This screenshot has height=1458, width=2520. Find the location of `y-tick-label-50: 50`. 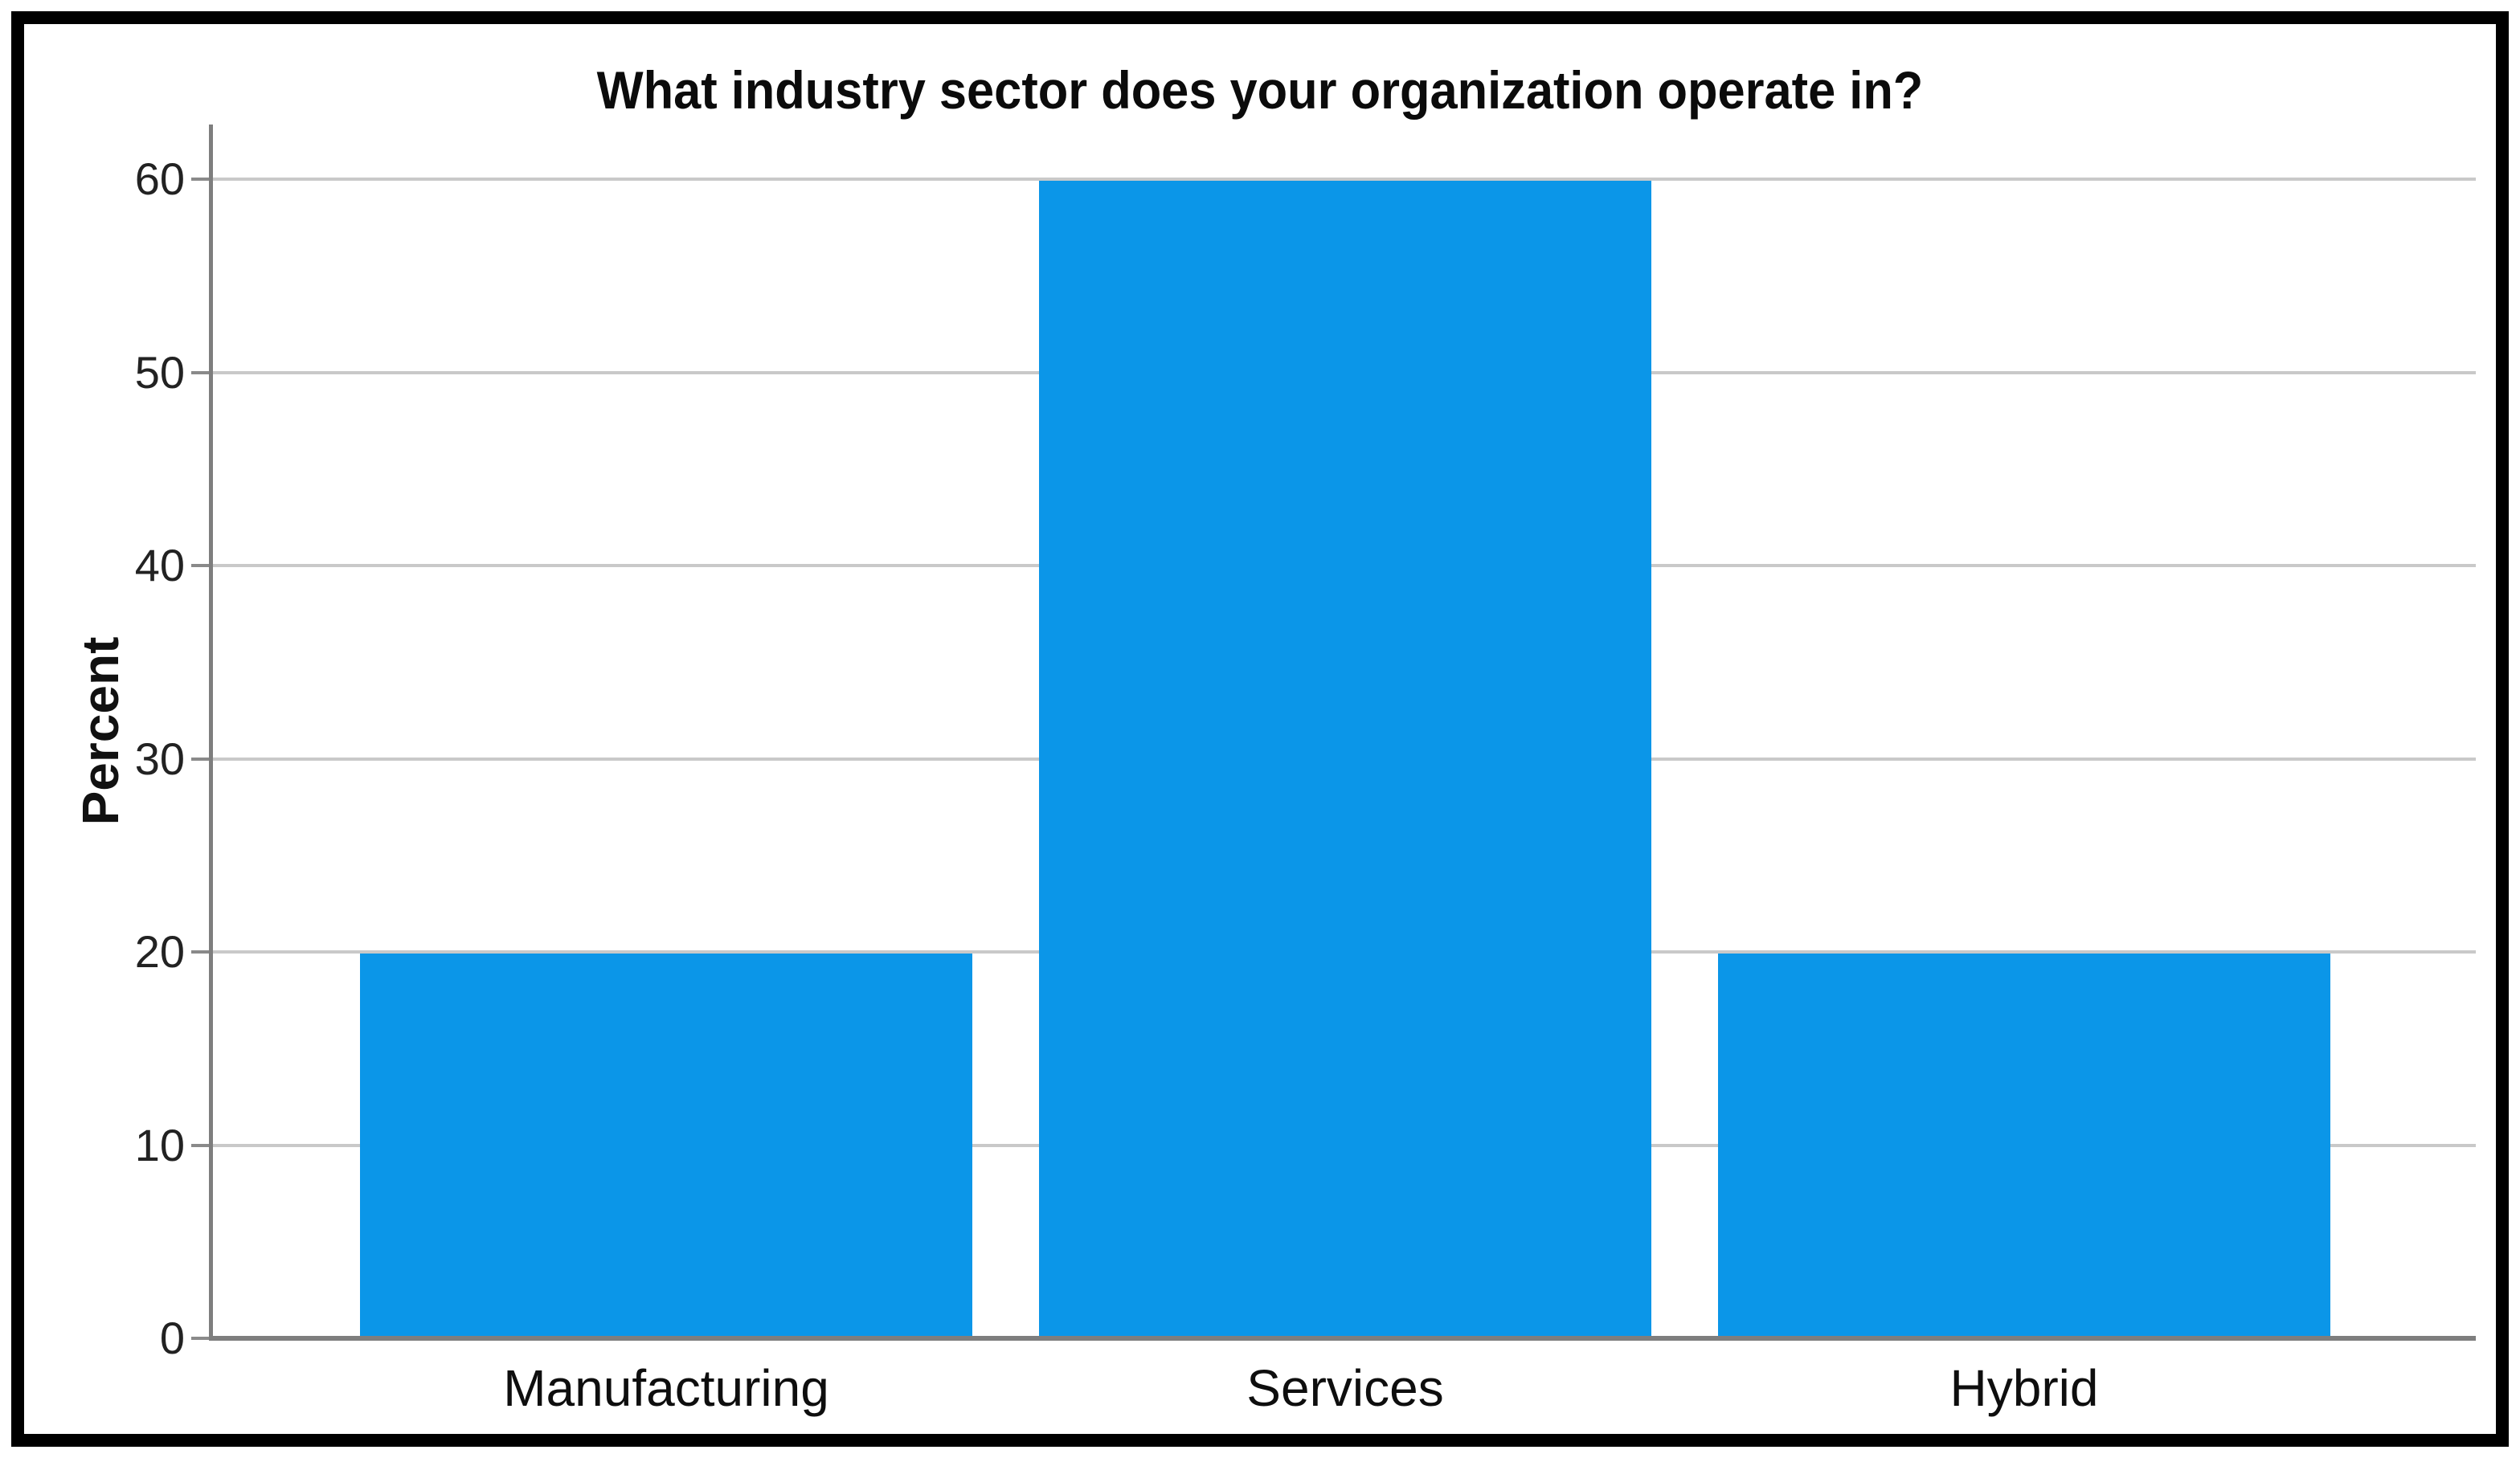

y-tick-label-50: 50 is located at coordinates (159, 372).